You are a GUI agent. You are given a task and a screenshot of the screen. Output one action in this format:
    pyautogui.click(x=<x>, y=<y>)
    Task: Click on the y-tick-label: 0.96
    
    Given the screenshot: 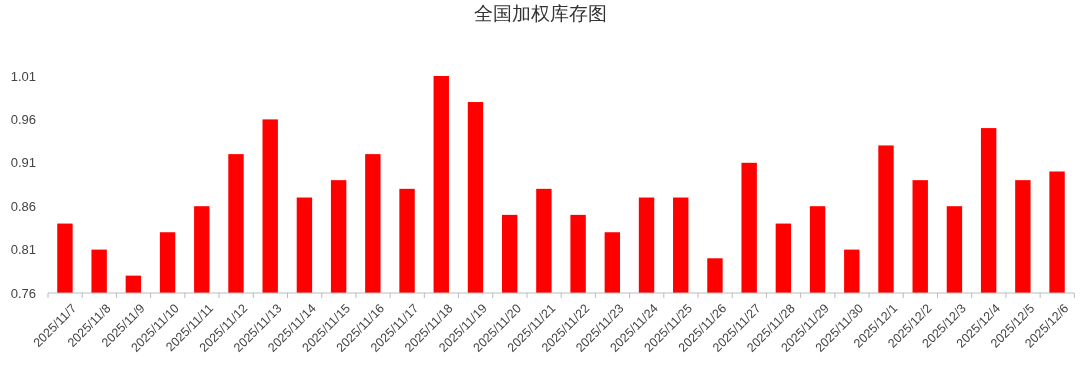 What is the action you would take?
    pyautogui.click(x=23, y=119)
    